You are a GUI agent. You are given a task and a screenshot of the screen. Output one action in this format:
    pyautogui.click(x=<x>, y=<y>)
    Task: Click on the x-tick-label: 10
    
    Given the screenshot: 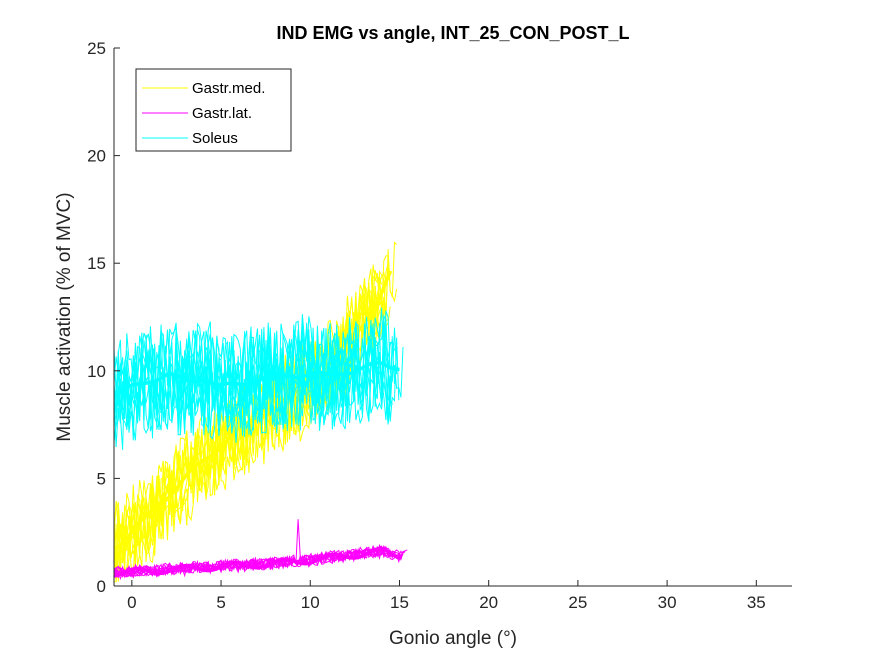 What is the action you would take?
    pyautogui.click(x=310, y=602)
    